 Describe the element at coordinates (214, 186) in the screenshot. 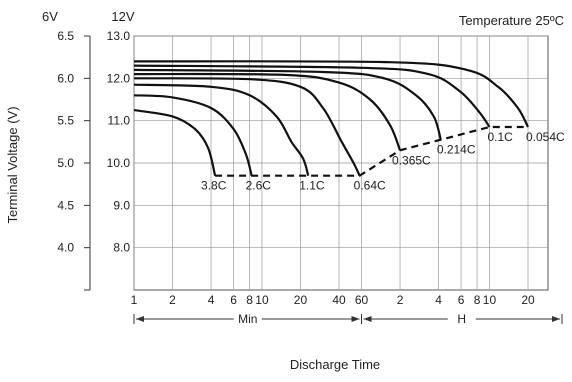

I see `series-label: 3.8C` at that location.